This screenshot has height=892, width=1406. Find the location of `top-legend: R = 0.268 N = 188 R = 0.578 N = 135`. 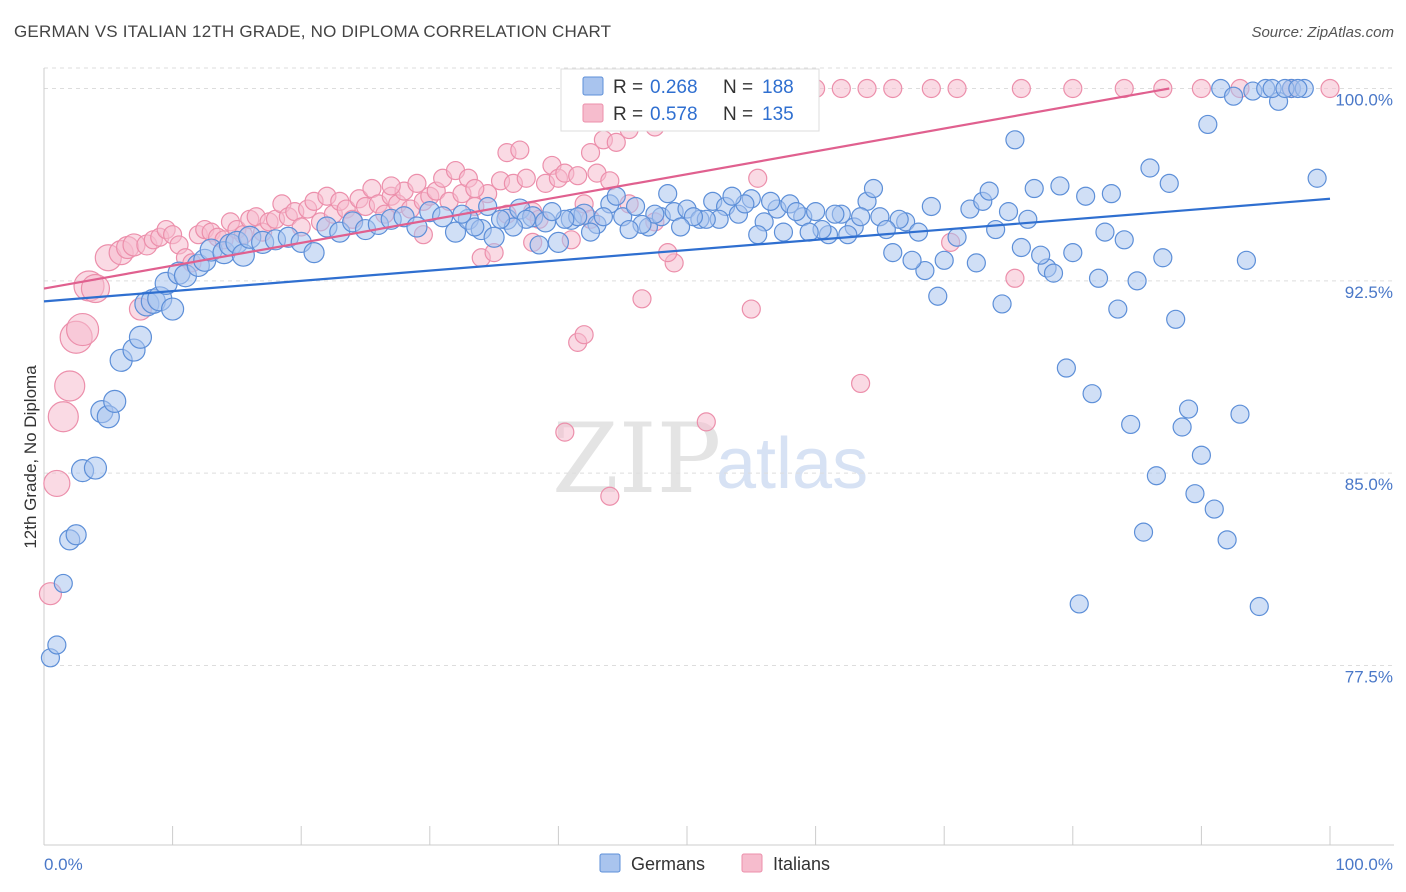

top-legend: R = 0.268 N = 188 R = 0.578 N = 135 is located at coordinates (690, 100).